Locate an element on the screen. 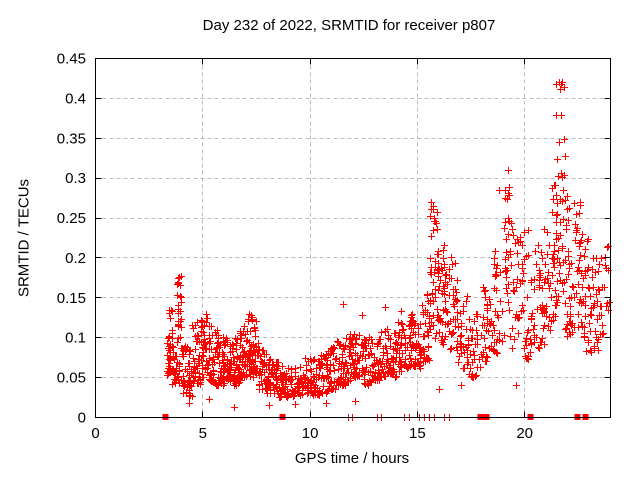  y-tick-label: 0.4 is located at coordinates (75, 98).